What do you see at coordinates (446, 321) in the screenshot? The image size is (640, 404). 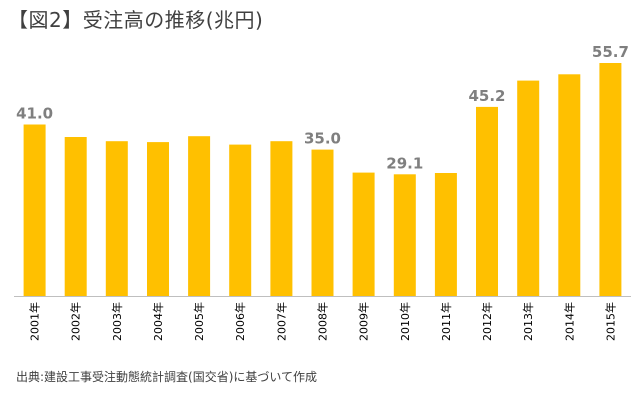 I see `x-tick-label-2011年: 2011年` at bounding box center [446, 321].